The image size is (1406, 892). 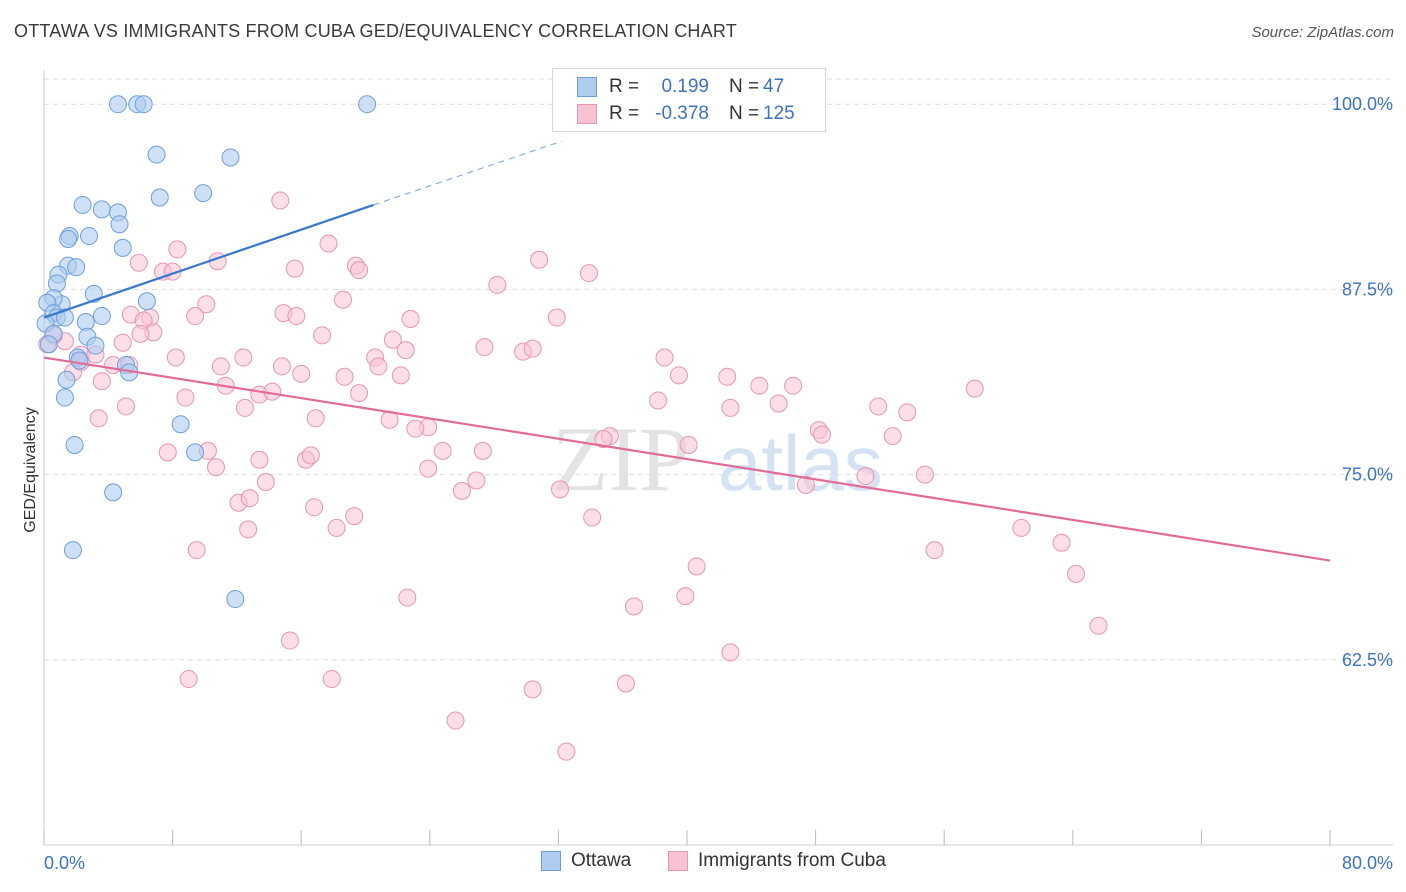 What do you see at coordinates (30, 470) in the screenshot?
I see `y-axis-title: GED/Equivalency` at bounding box center [30, 470].